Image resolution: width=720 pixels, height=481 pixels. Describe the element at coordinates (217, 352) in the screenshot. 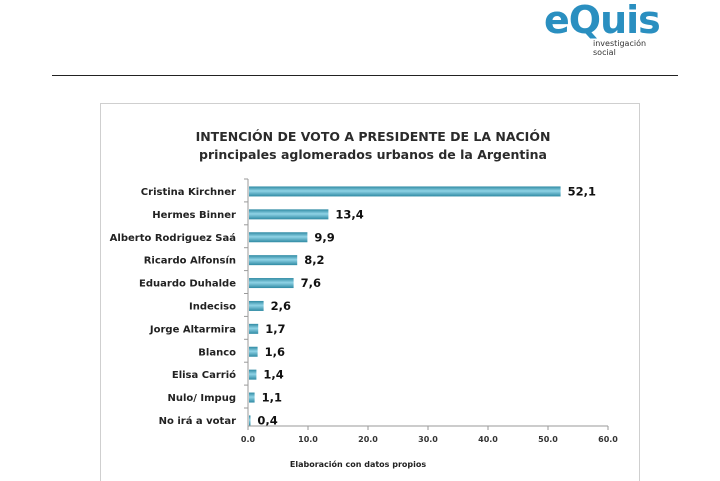

I see `category-label: Blanco` at that location.